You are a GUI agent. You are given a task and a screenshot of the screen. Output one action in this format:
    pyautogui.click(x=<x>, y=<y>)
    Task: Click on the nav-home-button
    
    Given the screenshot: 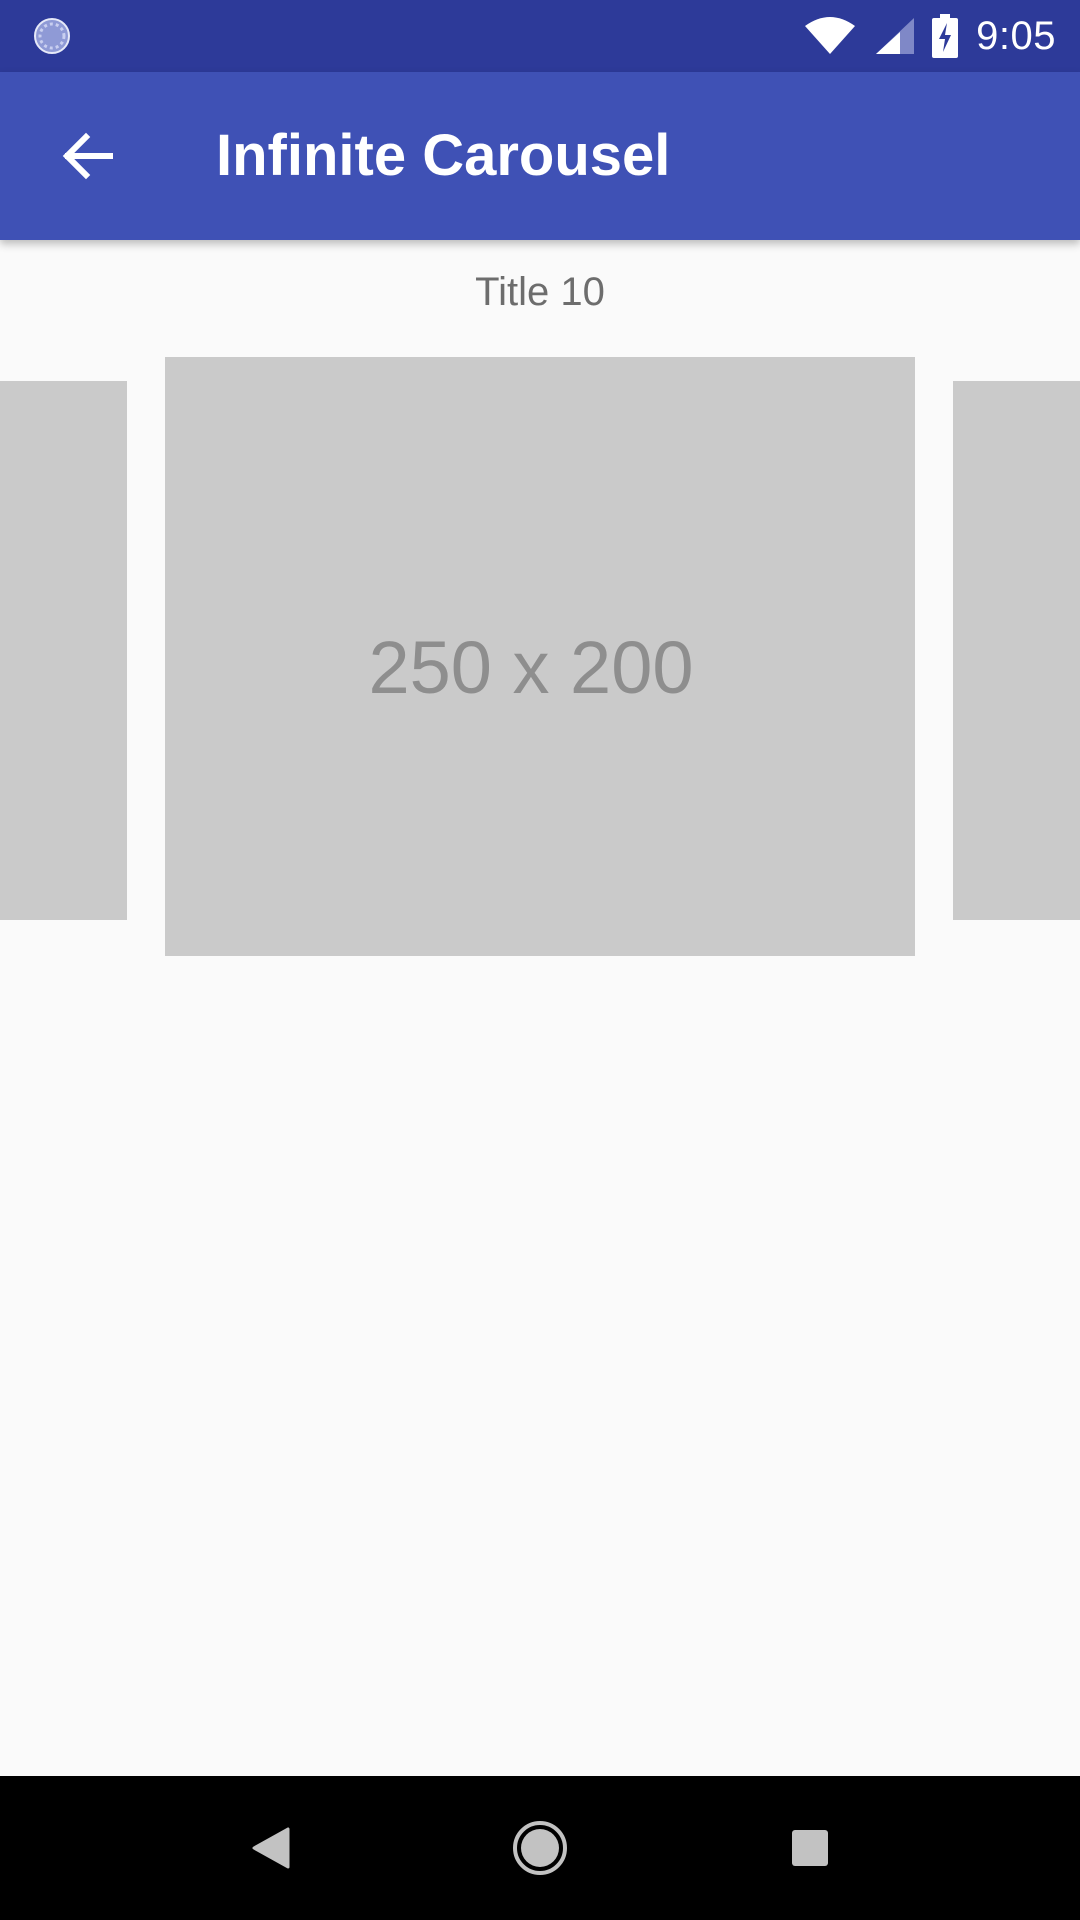 What is the action you would take?
    pyautogui.click(x=540, y=1848)
    